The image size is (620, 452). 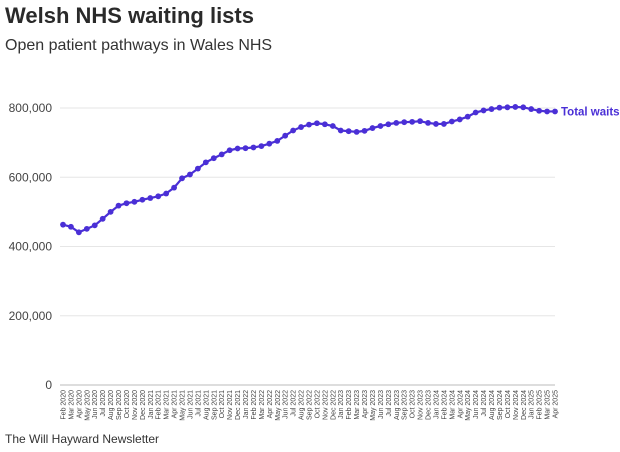 What do you see at coordinates (389, 403) in the screenshot?
I see `x-tick-label: Jul 2023` at bounding box center [389, 403].